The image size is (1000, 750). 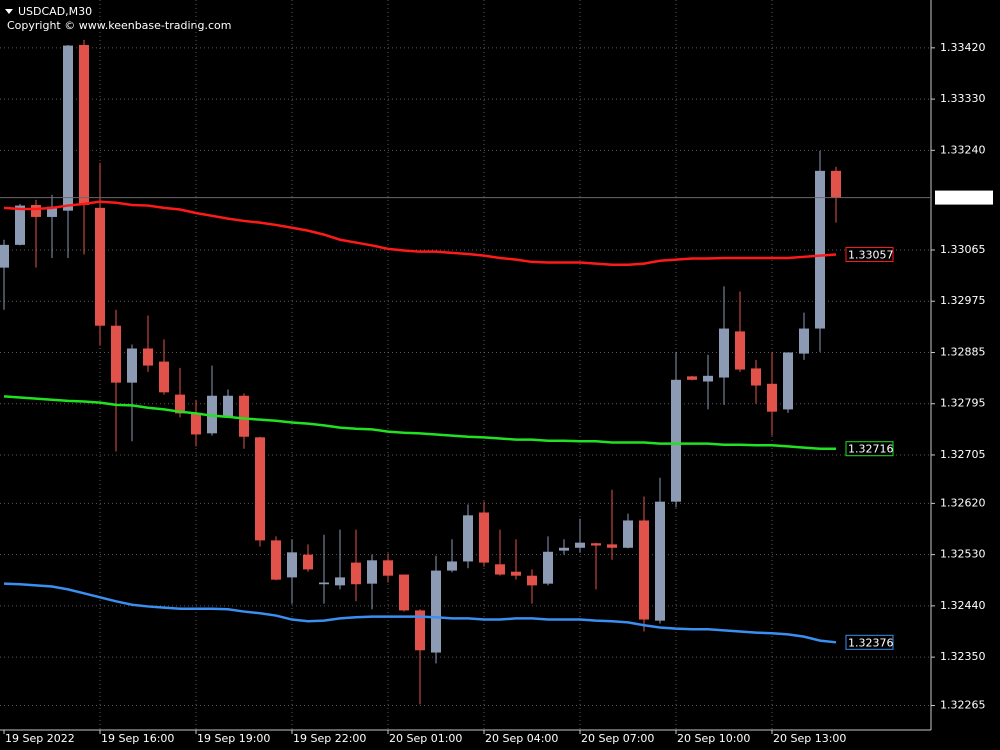 What do you see at coordinates (963, 47) in the screenshot?
I see `y-tick-label: 1.33420` at bounding box center [963, 47].